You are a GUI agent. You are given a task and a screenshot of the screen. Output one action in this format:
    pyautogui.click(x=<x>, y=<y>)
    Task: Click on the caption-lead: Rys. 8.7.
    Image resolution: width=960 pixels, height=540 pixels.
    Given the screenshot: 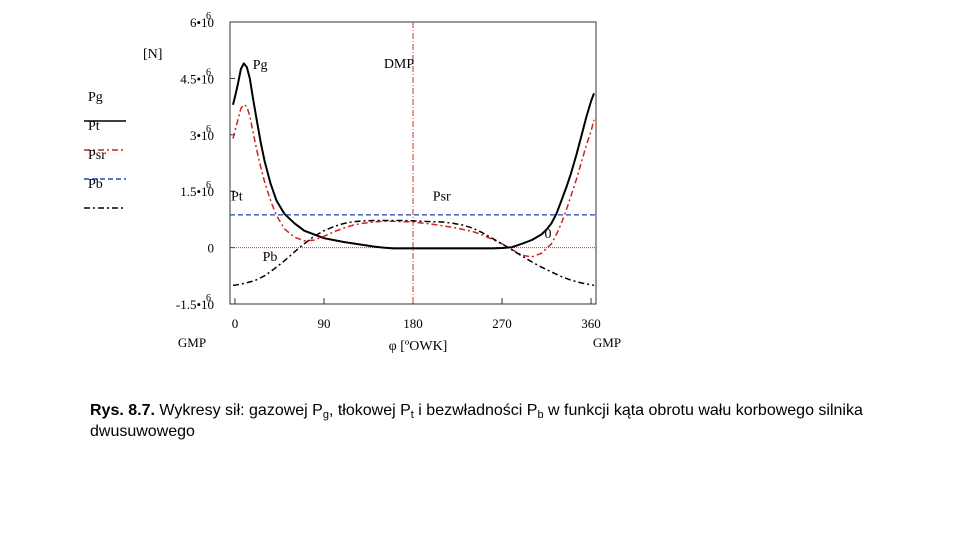 What is the action you would take?
    pyautogui.click(x=122, y=410)
    